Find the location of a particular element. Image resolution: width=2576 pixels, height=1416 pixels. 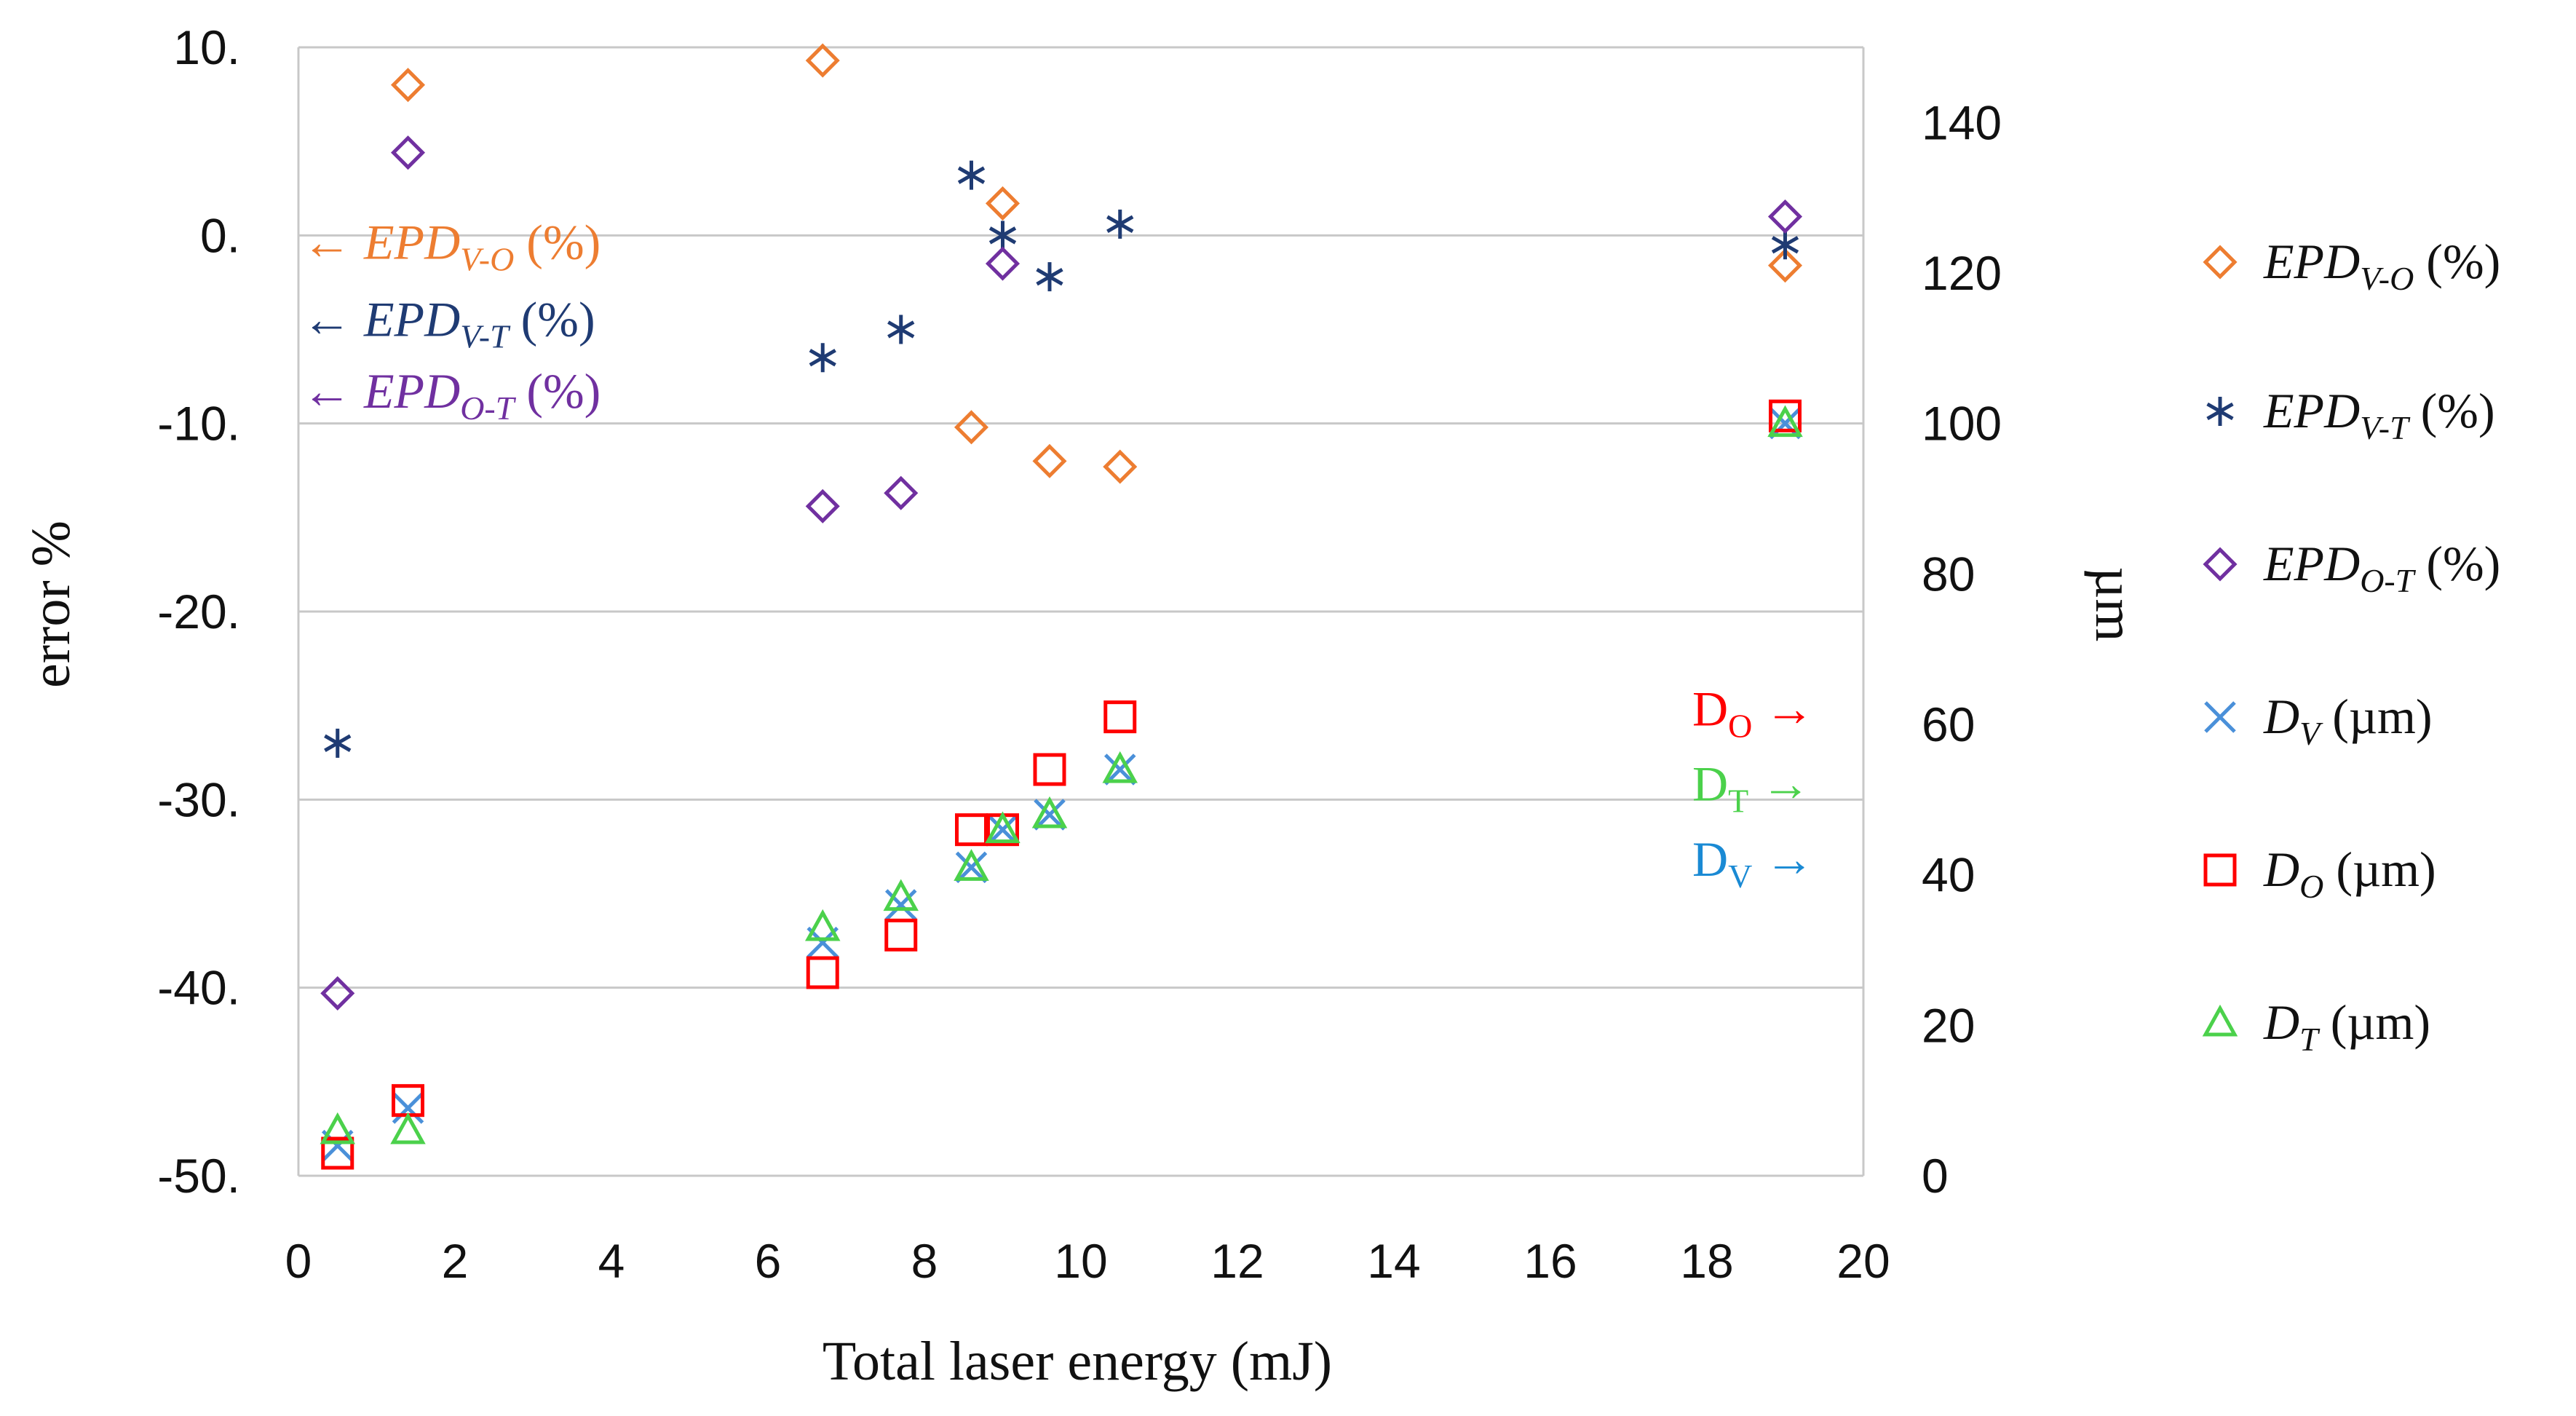

annotation-do: DO → is located at coordinates (1753, 712).